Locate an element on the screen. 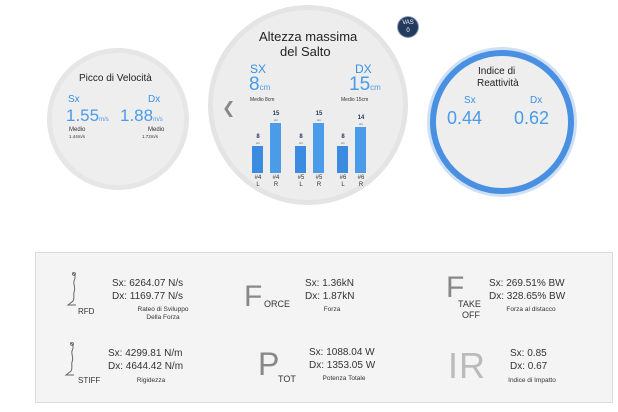 This screenshot has height=412, width=618. reactivity-title-line1: Indice di is located at coordinates (497, 71).